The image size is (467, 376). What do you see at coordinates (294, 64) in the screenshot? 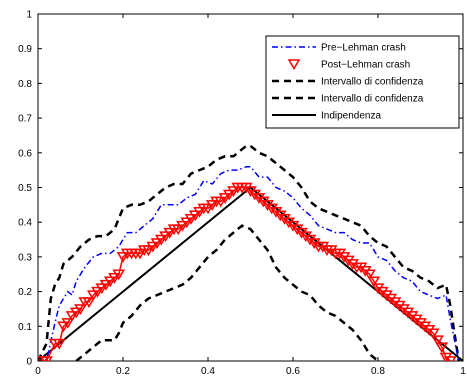
I see `legend-marker-post-lehman` at bounding box center [294, 64].